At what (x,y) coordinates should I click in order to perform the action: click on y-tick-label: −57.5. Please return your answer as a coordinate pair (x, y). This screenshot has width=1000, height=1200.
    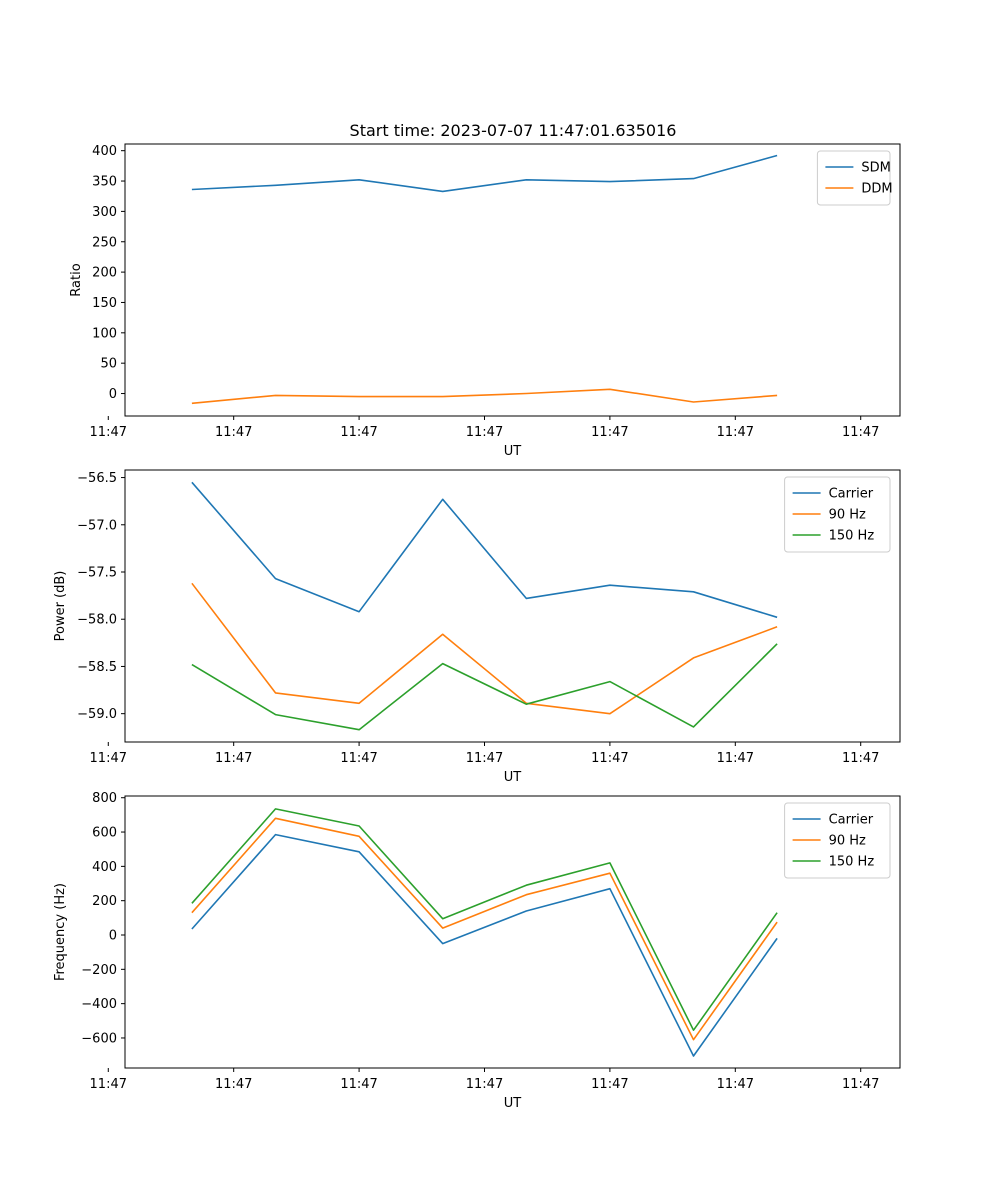
    Looking at the image, I should click on (97, 573).